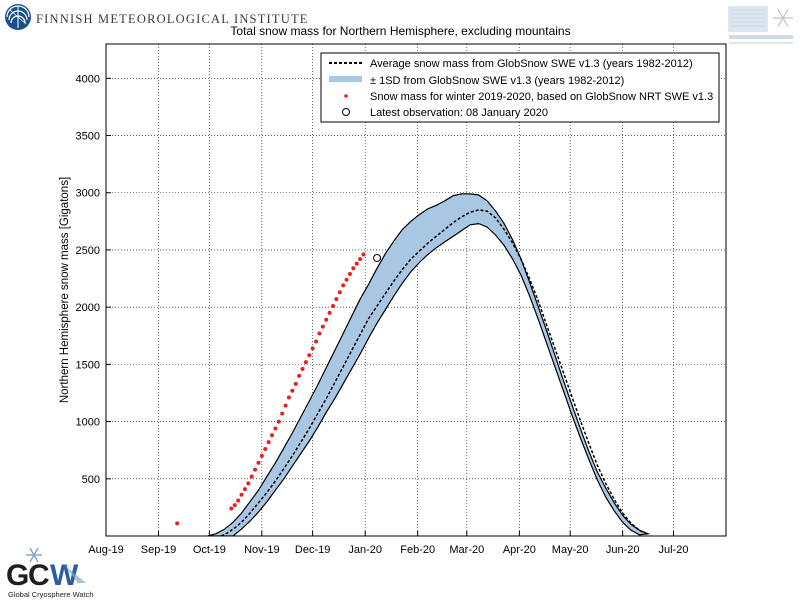 The width and height of the screenshot is (801, 601). Describe the element at coordinates (88, 137) in the screenshot. I see `y-tick-label: 3500` at that location.